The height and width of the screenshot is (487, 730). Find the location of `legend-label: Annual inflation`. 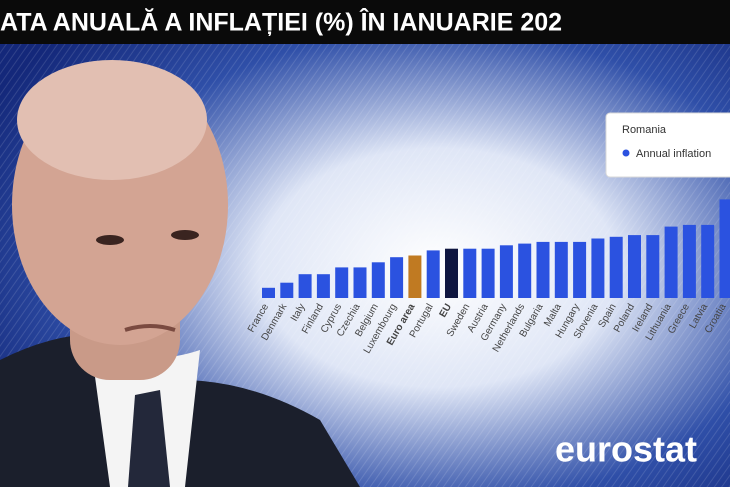

legend-label: Annual inflation is located at coordinates (673, 154).